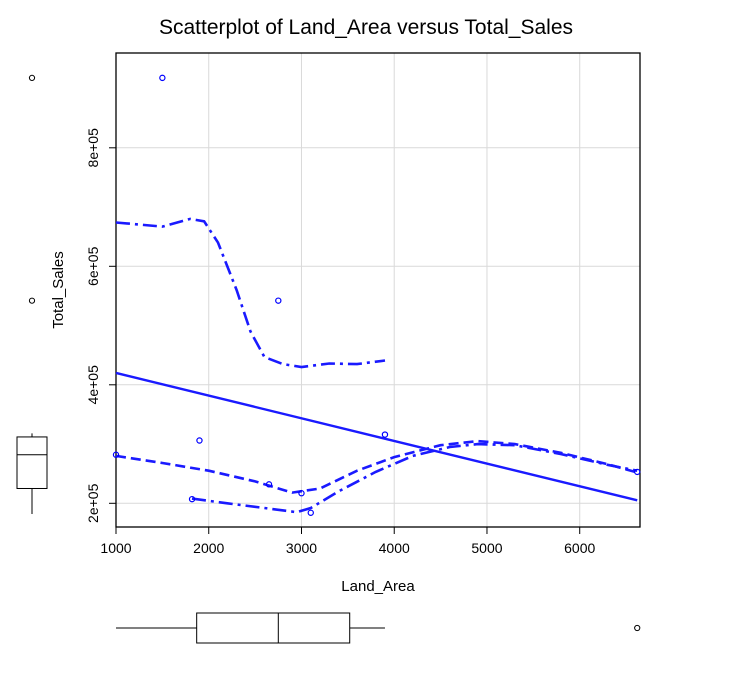 Image resolution: width=741 pixels, height=692 pixels. Describe the element at coordinates (93, 148) in the screenshot. I see `y-tick-label: 8e+05` at that location.